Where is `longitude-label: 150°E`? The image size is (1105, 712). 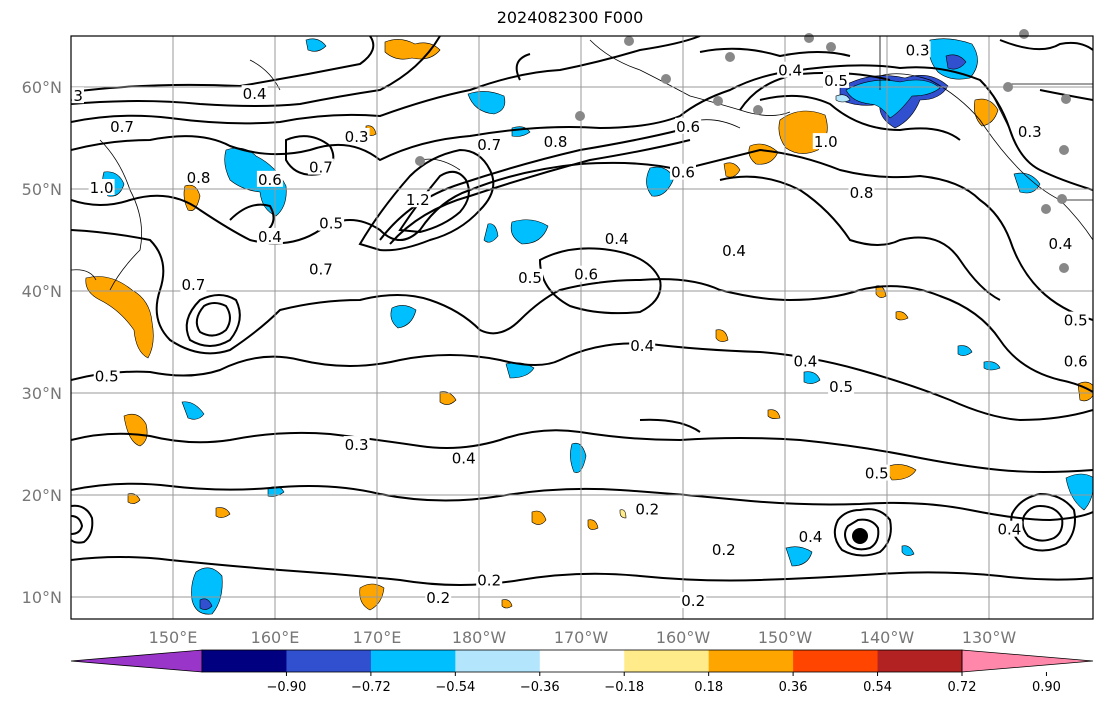
longitude-label: 150°E is located at coordinates (173, 637).